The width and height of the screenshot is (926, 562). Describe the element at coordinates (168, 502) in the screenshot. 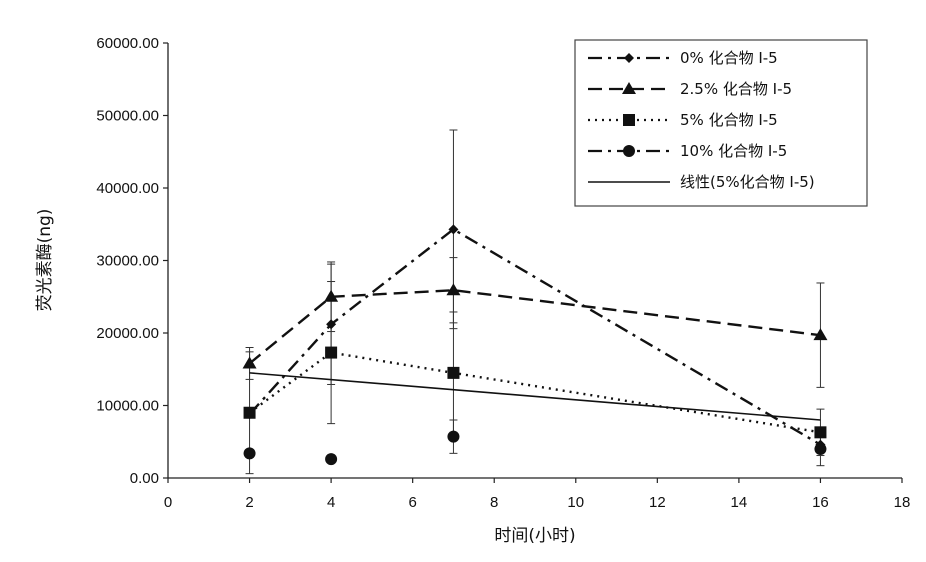

I see `x-tick-label: 0` at that location.